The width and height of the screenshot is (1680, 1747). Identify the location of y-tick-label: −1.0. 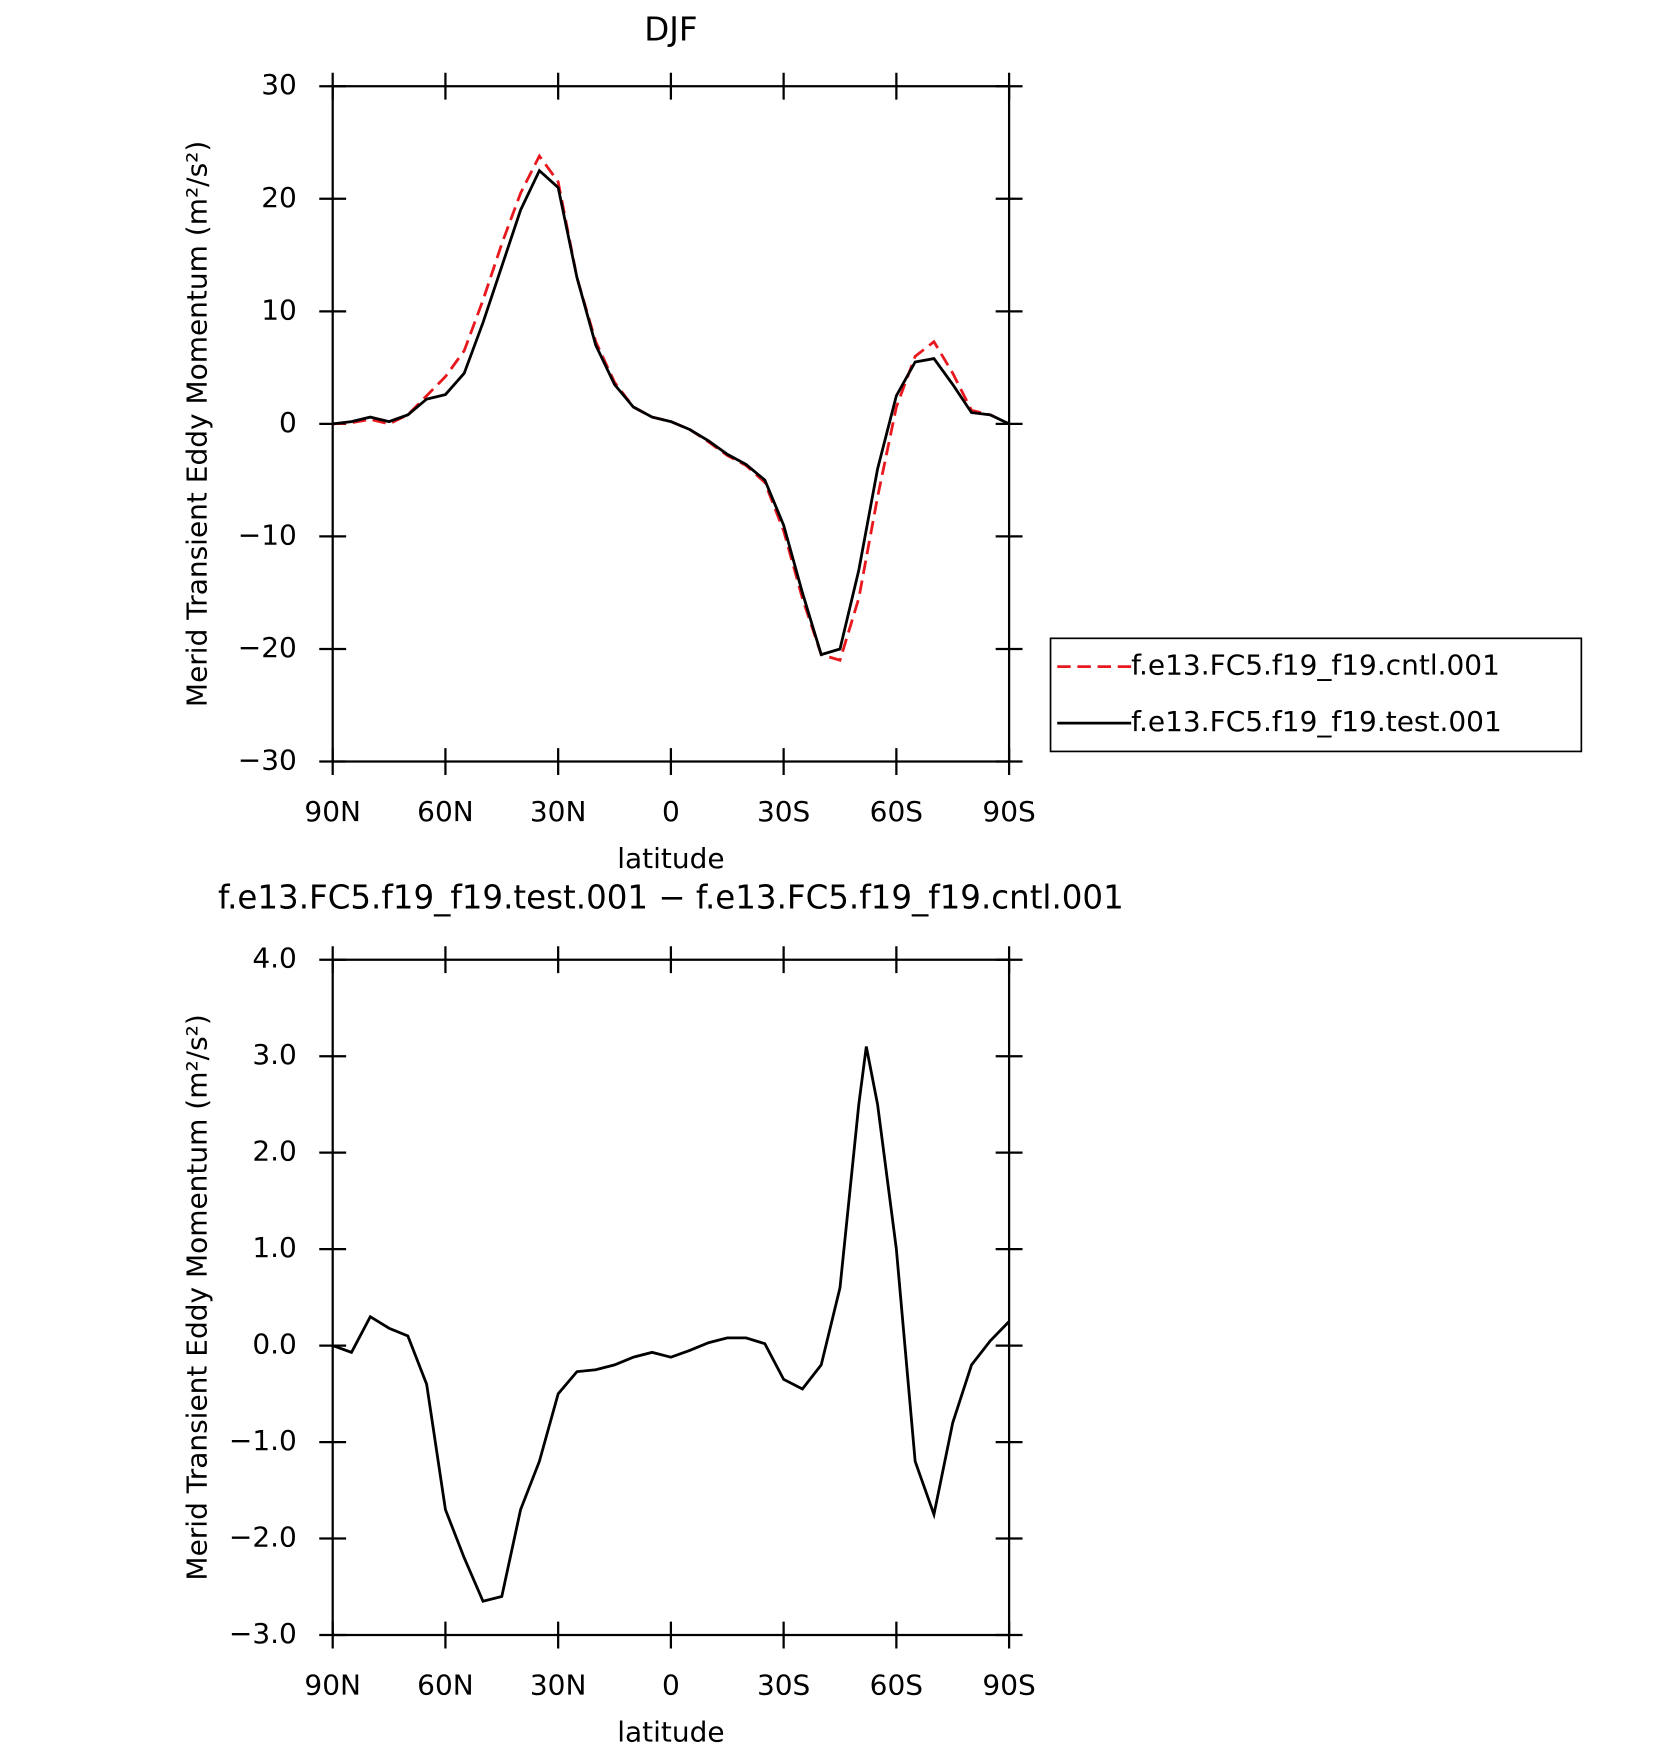
(263, 1440).